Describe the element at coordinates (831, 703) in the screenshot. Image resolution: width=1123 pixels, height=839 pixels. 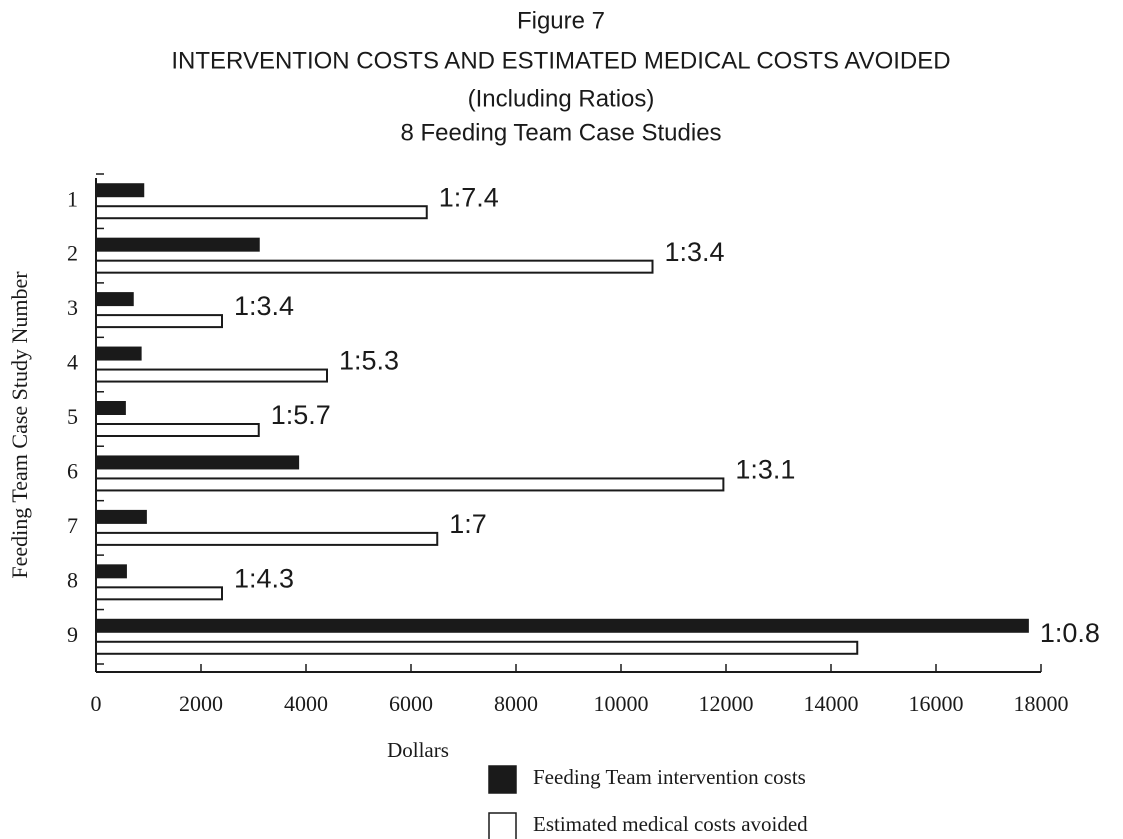
I see `x-tick-label: 14000` at that location.